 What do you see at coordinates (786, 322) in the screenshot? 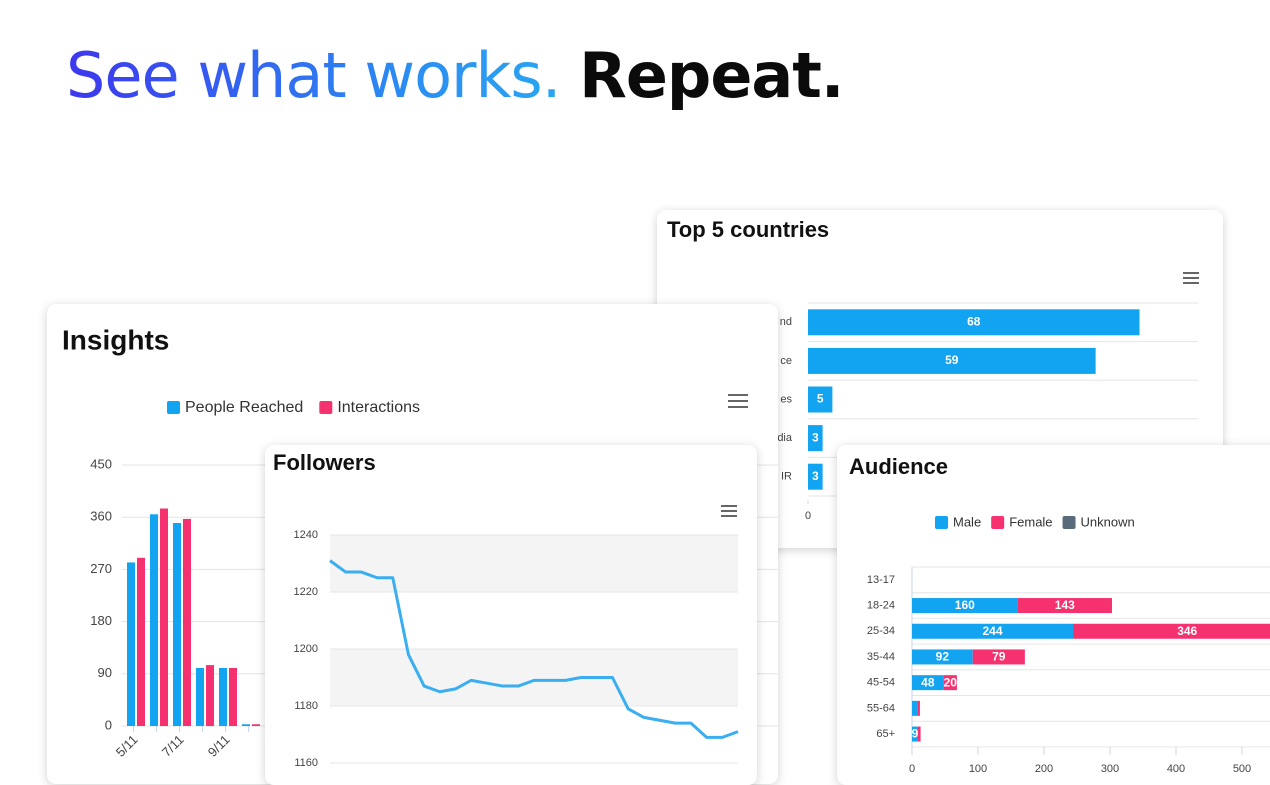
I see `y-tick-label: nd` at bounding box center [786, 322].